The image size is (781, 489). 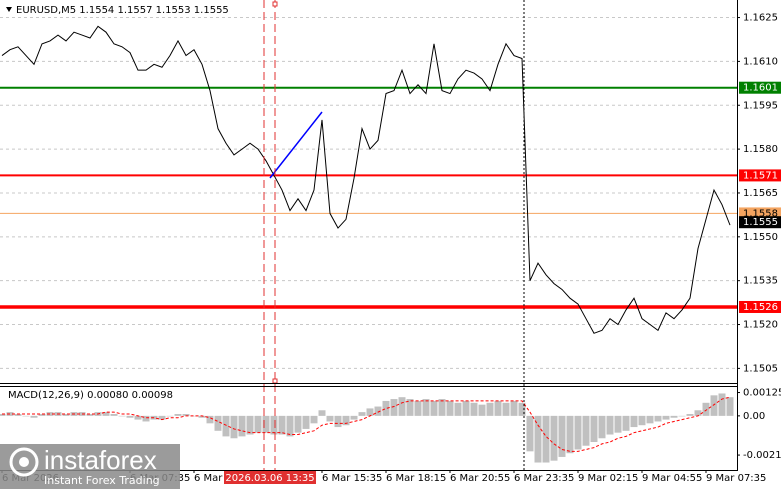 What do you see at coordinates (544, 478) in the screenshot?
I see `x-tick-label: 6 Mar 23:35` at bounding box center [544, 478].